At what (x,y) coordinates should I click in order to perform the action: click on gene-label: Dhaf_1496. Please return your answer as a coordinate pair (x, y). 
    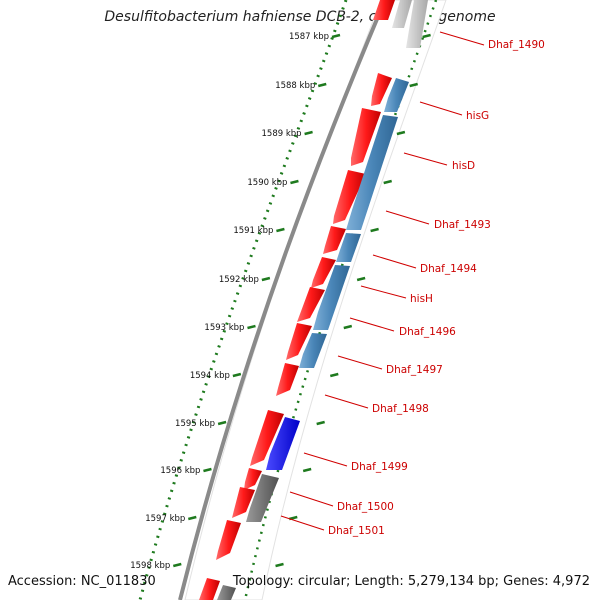
    Looking at the image, I should click on (427, 332).